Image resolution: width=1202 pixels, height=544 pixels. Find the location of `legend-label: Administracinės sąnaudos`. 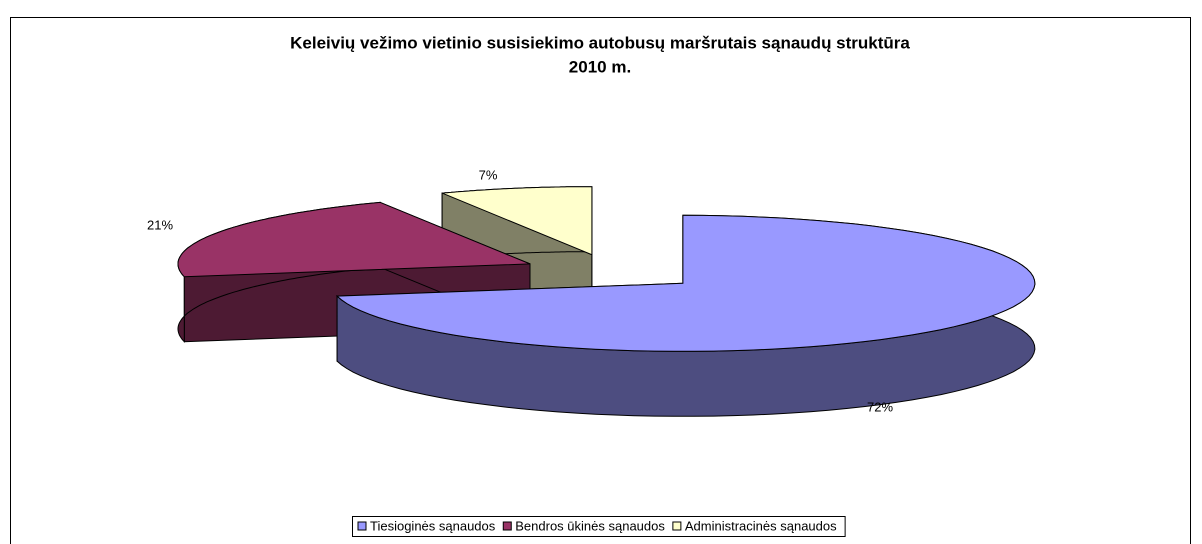

legend-label: Administracinės sąnaudos is located at coordinates (761, 525).